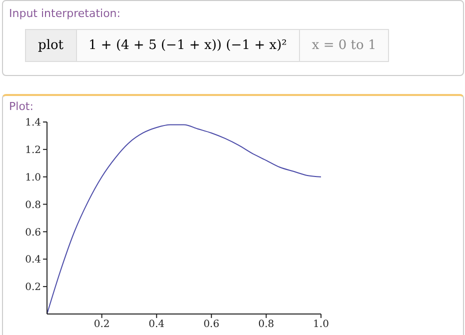  What do you see at coordinates (64, 13) in the screenshot?
I see `text: Input interpretation:` at bounding box center [64, 13].